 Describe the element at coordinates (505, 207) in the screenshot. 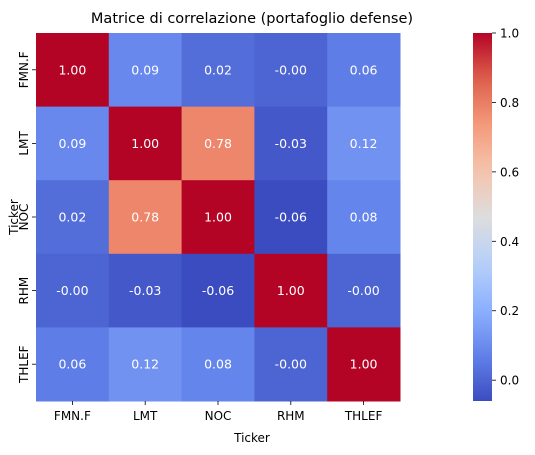

I see `colorbar-ticks: 0.0 0.2 0.4 0.6 0.8 1.0` at that location.